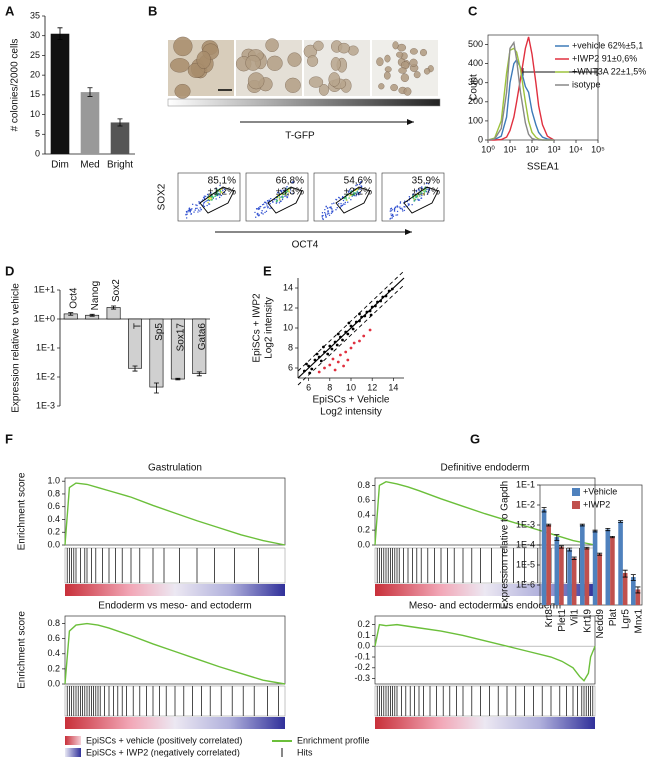 The height and width of the screenshot is (757, 655). What do you see at coordinates (600, 491) in the screenshot?
I see `legend-label: +Vehicle` at bounding box center [600, 491].